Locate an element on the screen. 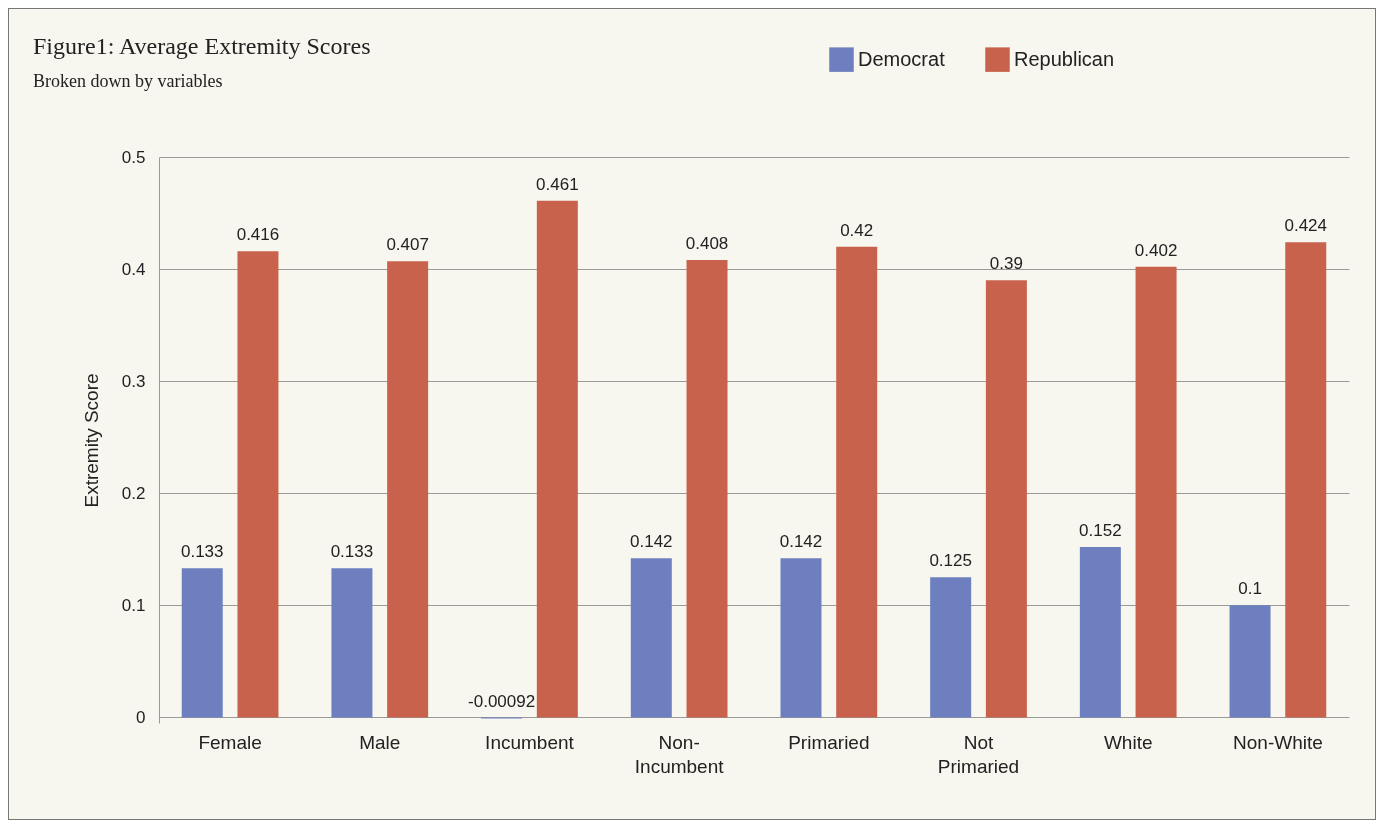 The height and width of the screenshot is (828, 1384). data-label: 0.125 is located at coordinates (950, 561).